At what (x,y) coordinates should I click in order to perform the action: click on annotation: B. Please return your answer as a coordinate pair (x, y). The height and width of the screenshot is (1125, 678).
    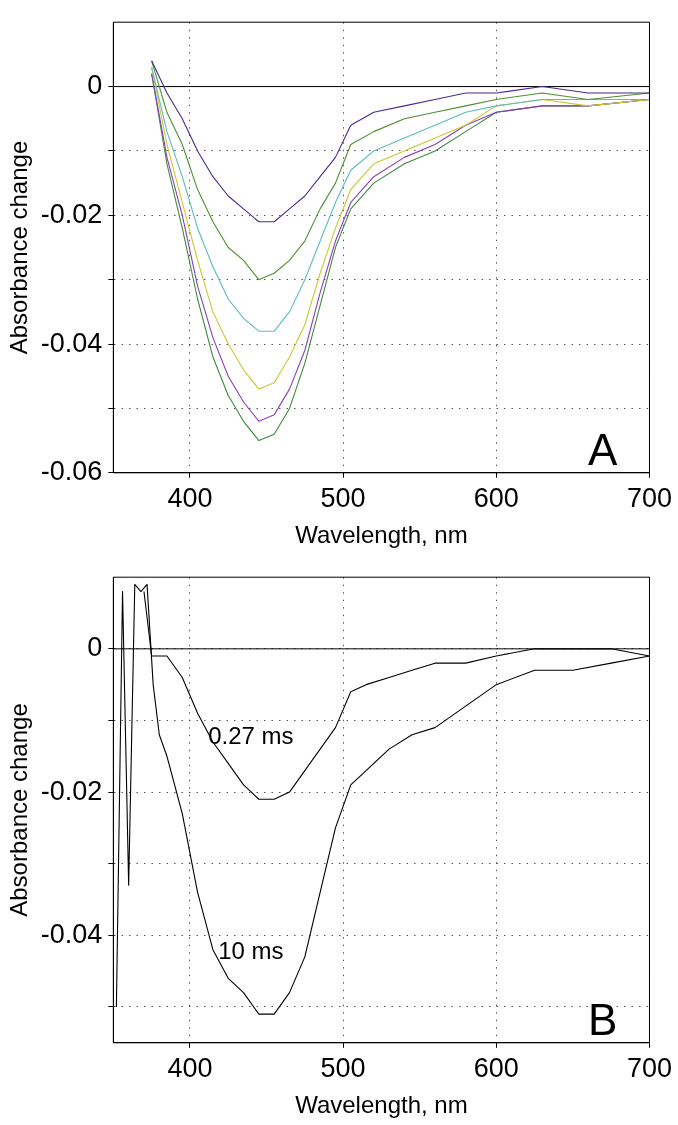
    Looking at the image, I should click on (603, 1019).